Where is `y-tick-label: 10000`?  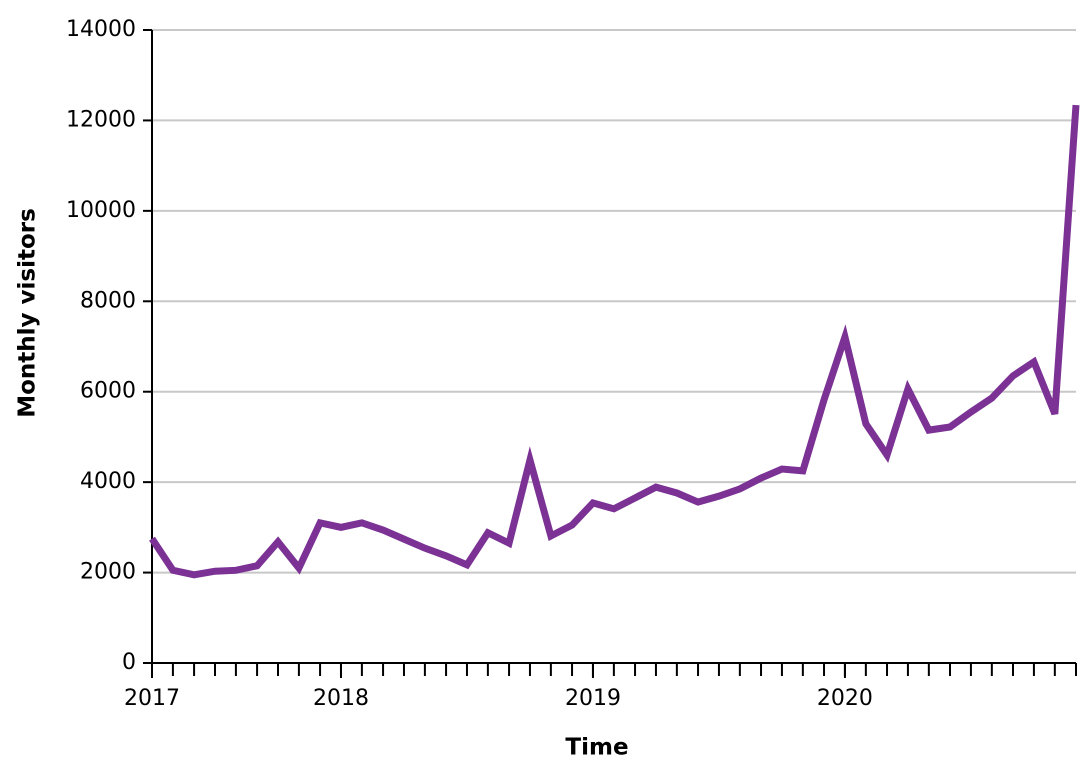 y-tick-label: 10000 is located at coordinates (101, 210).